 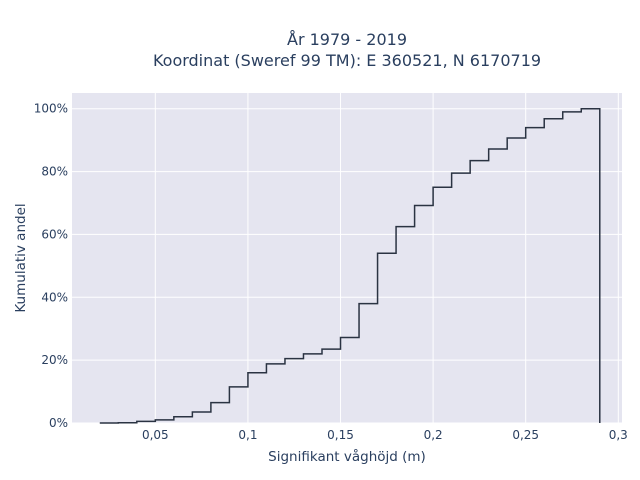 I want to click on y-tick-label: 80%, so click(x=54, y=172).